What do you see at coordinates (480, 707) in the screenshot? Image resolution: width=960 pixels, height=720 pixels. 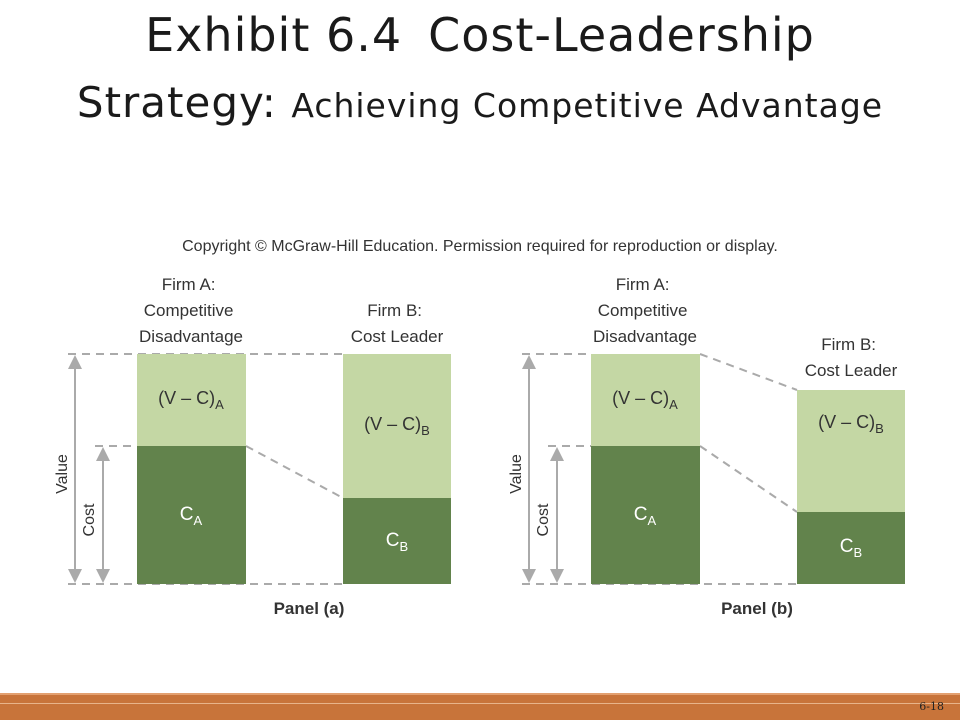 I see `footer-band` at bounding box center [480, 707].